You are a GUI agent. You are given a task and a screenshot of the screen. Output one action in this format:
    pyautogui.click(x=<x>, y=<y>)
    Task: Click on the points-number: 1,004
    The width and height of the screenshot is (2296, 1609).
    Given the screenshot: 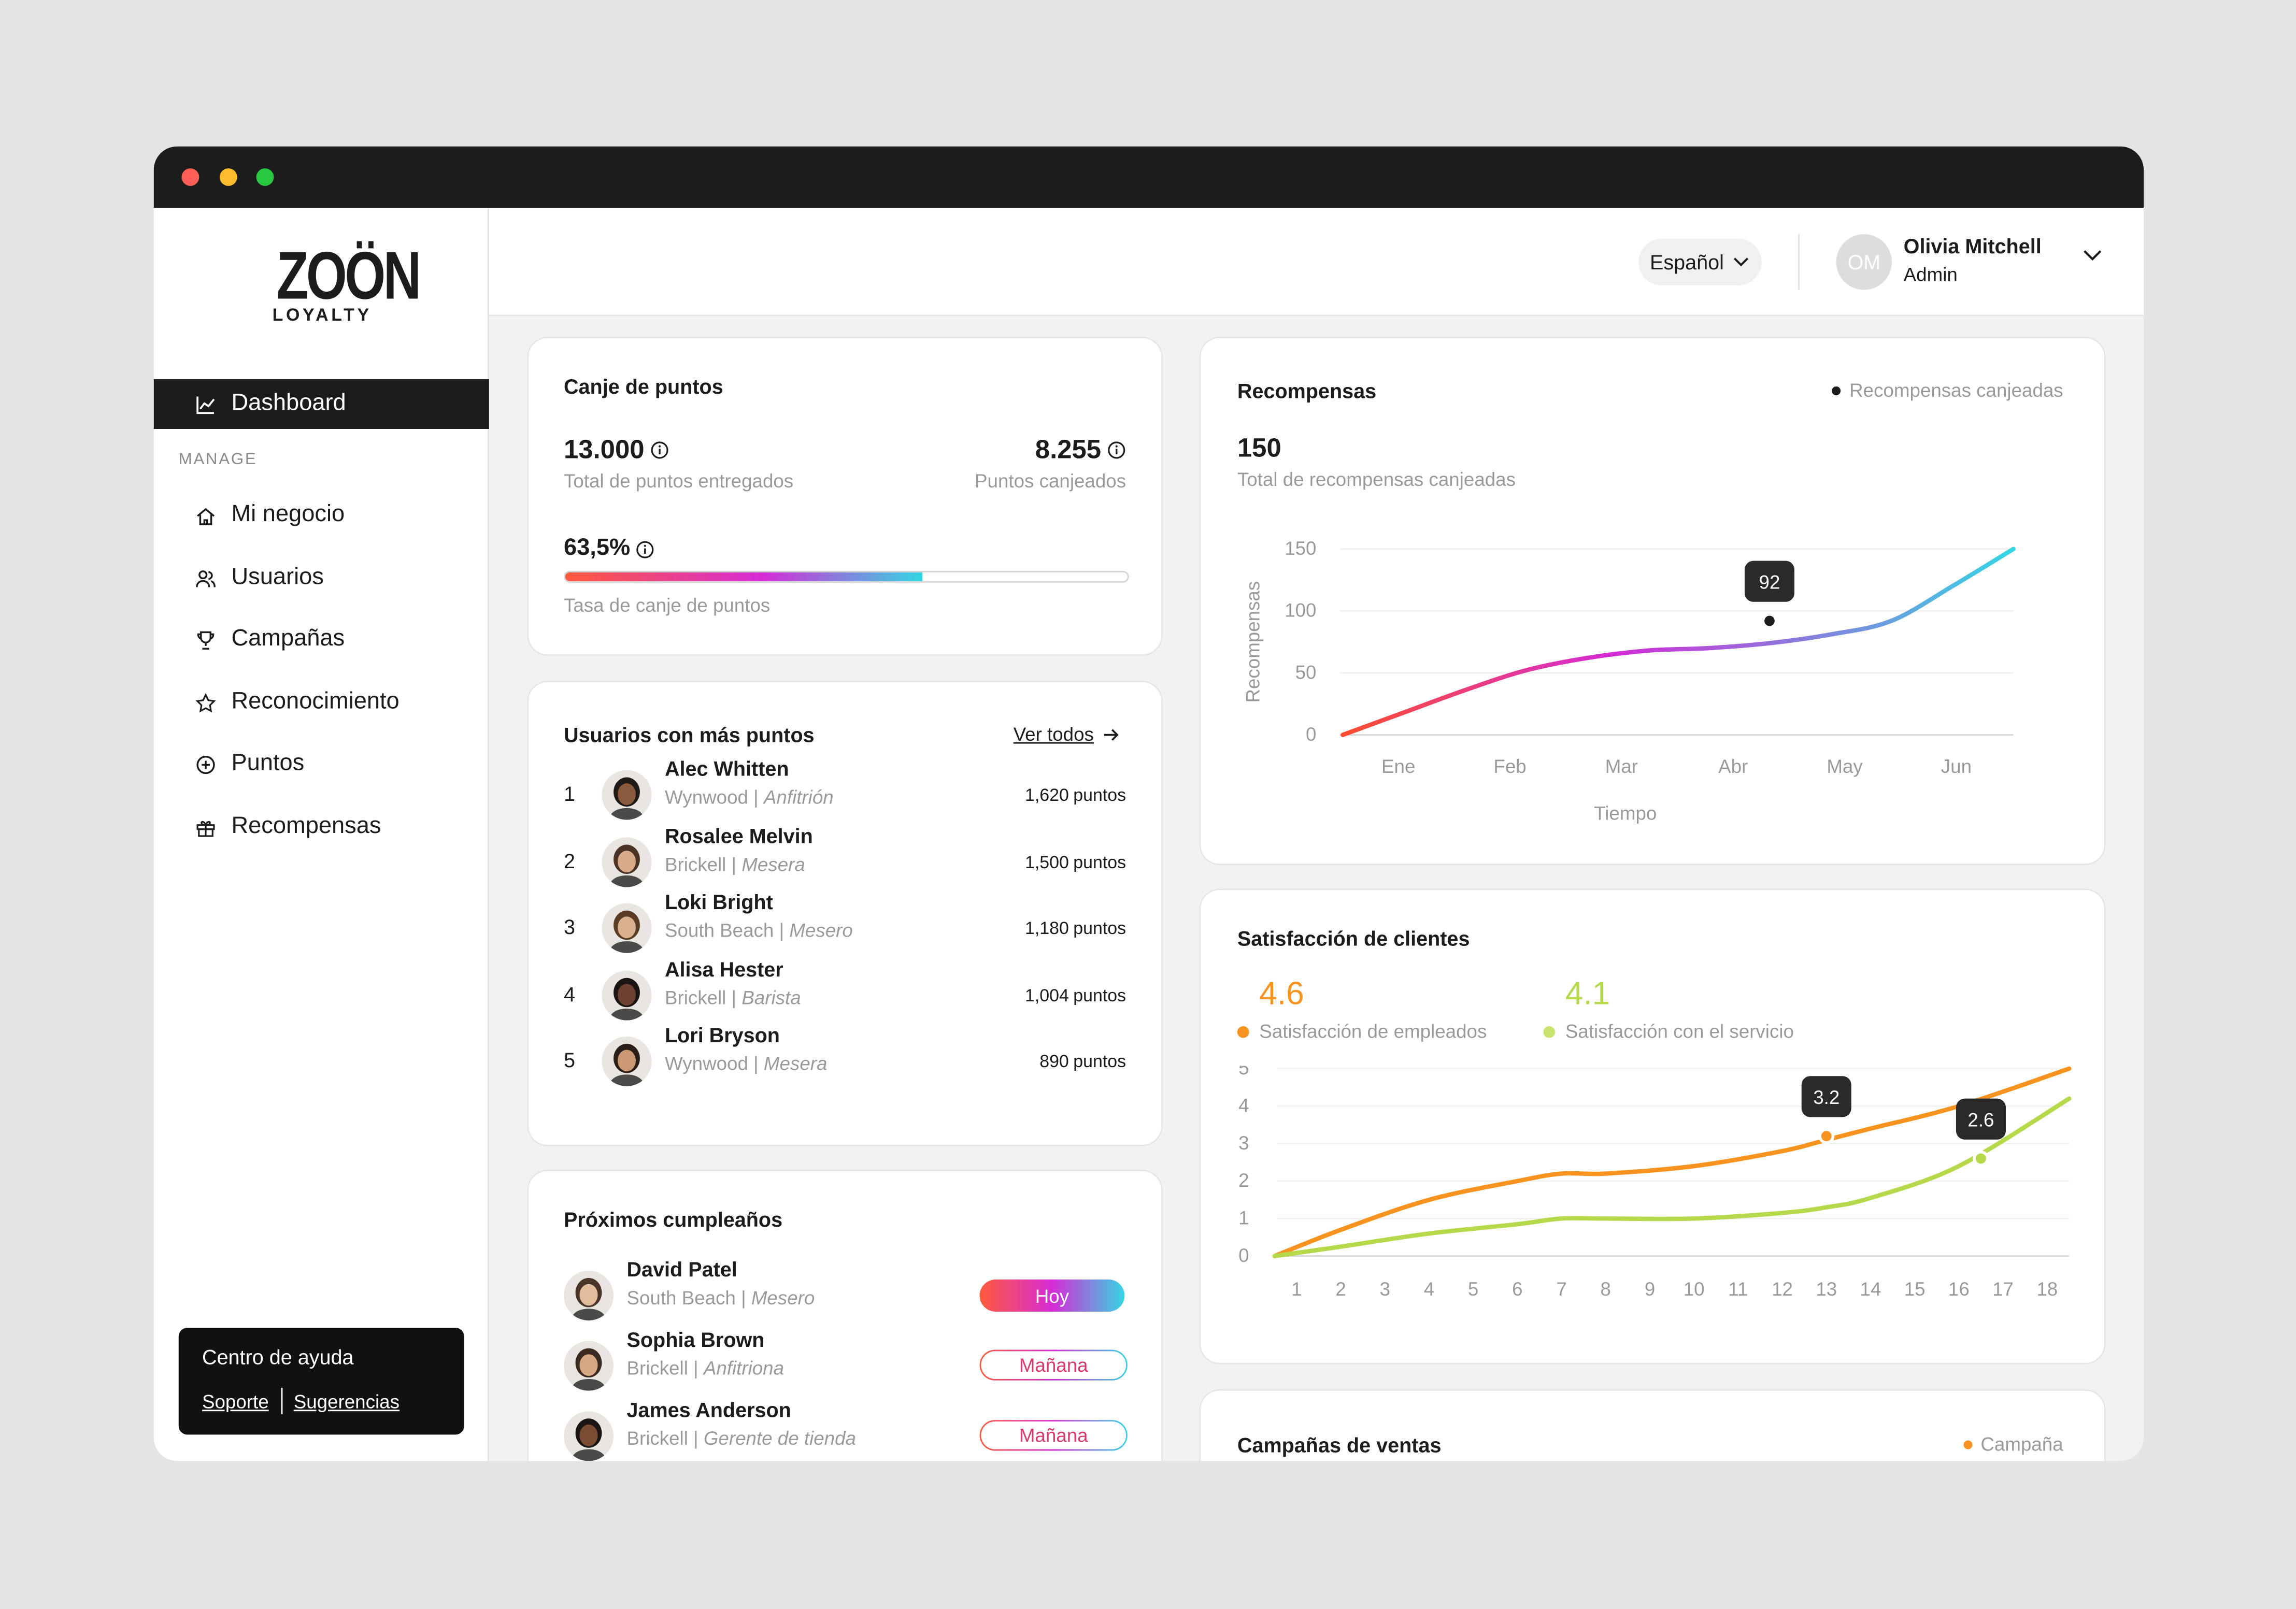 What is the action you would take?
    pyautogui.click(x=1046, y=995)
    